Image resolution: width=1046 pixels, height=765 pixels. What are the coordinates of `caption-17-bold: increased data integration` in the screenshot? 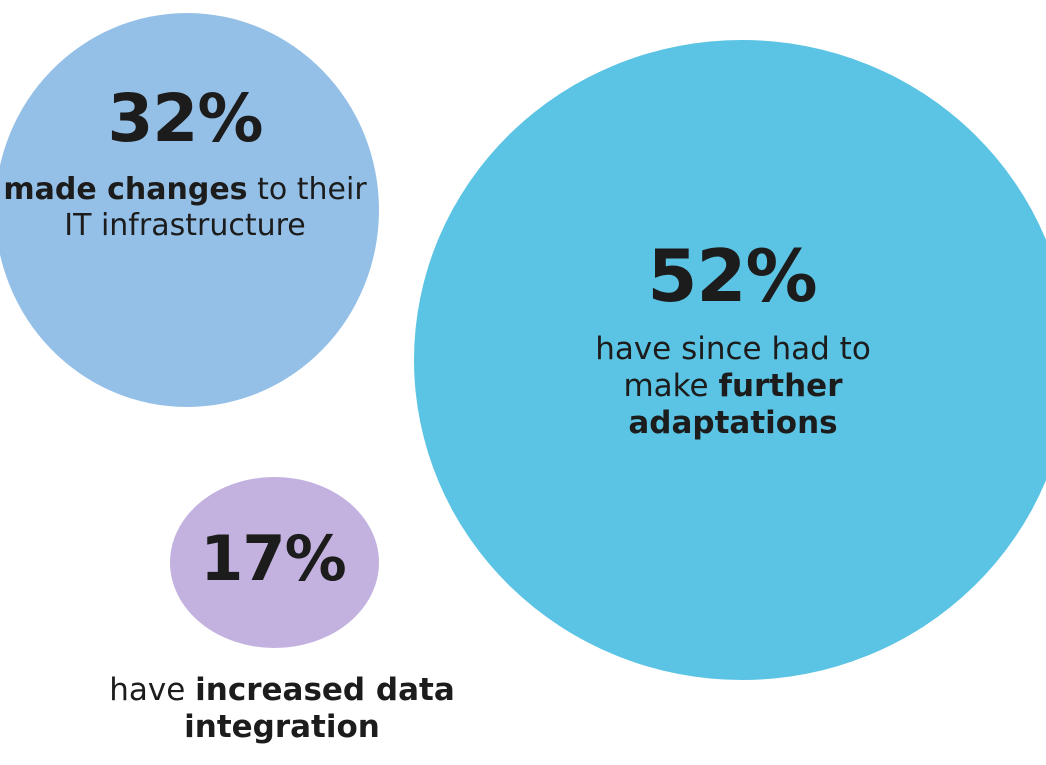 It's located at (319, 709).